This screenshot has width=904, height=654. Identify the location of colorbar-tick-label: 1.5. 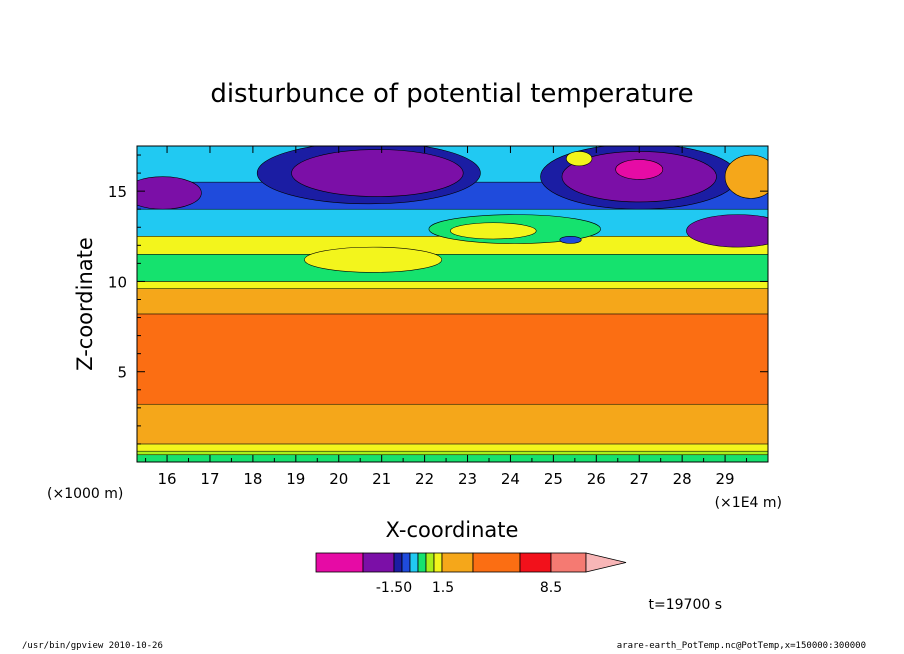
(443, 588).